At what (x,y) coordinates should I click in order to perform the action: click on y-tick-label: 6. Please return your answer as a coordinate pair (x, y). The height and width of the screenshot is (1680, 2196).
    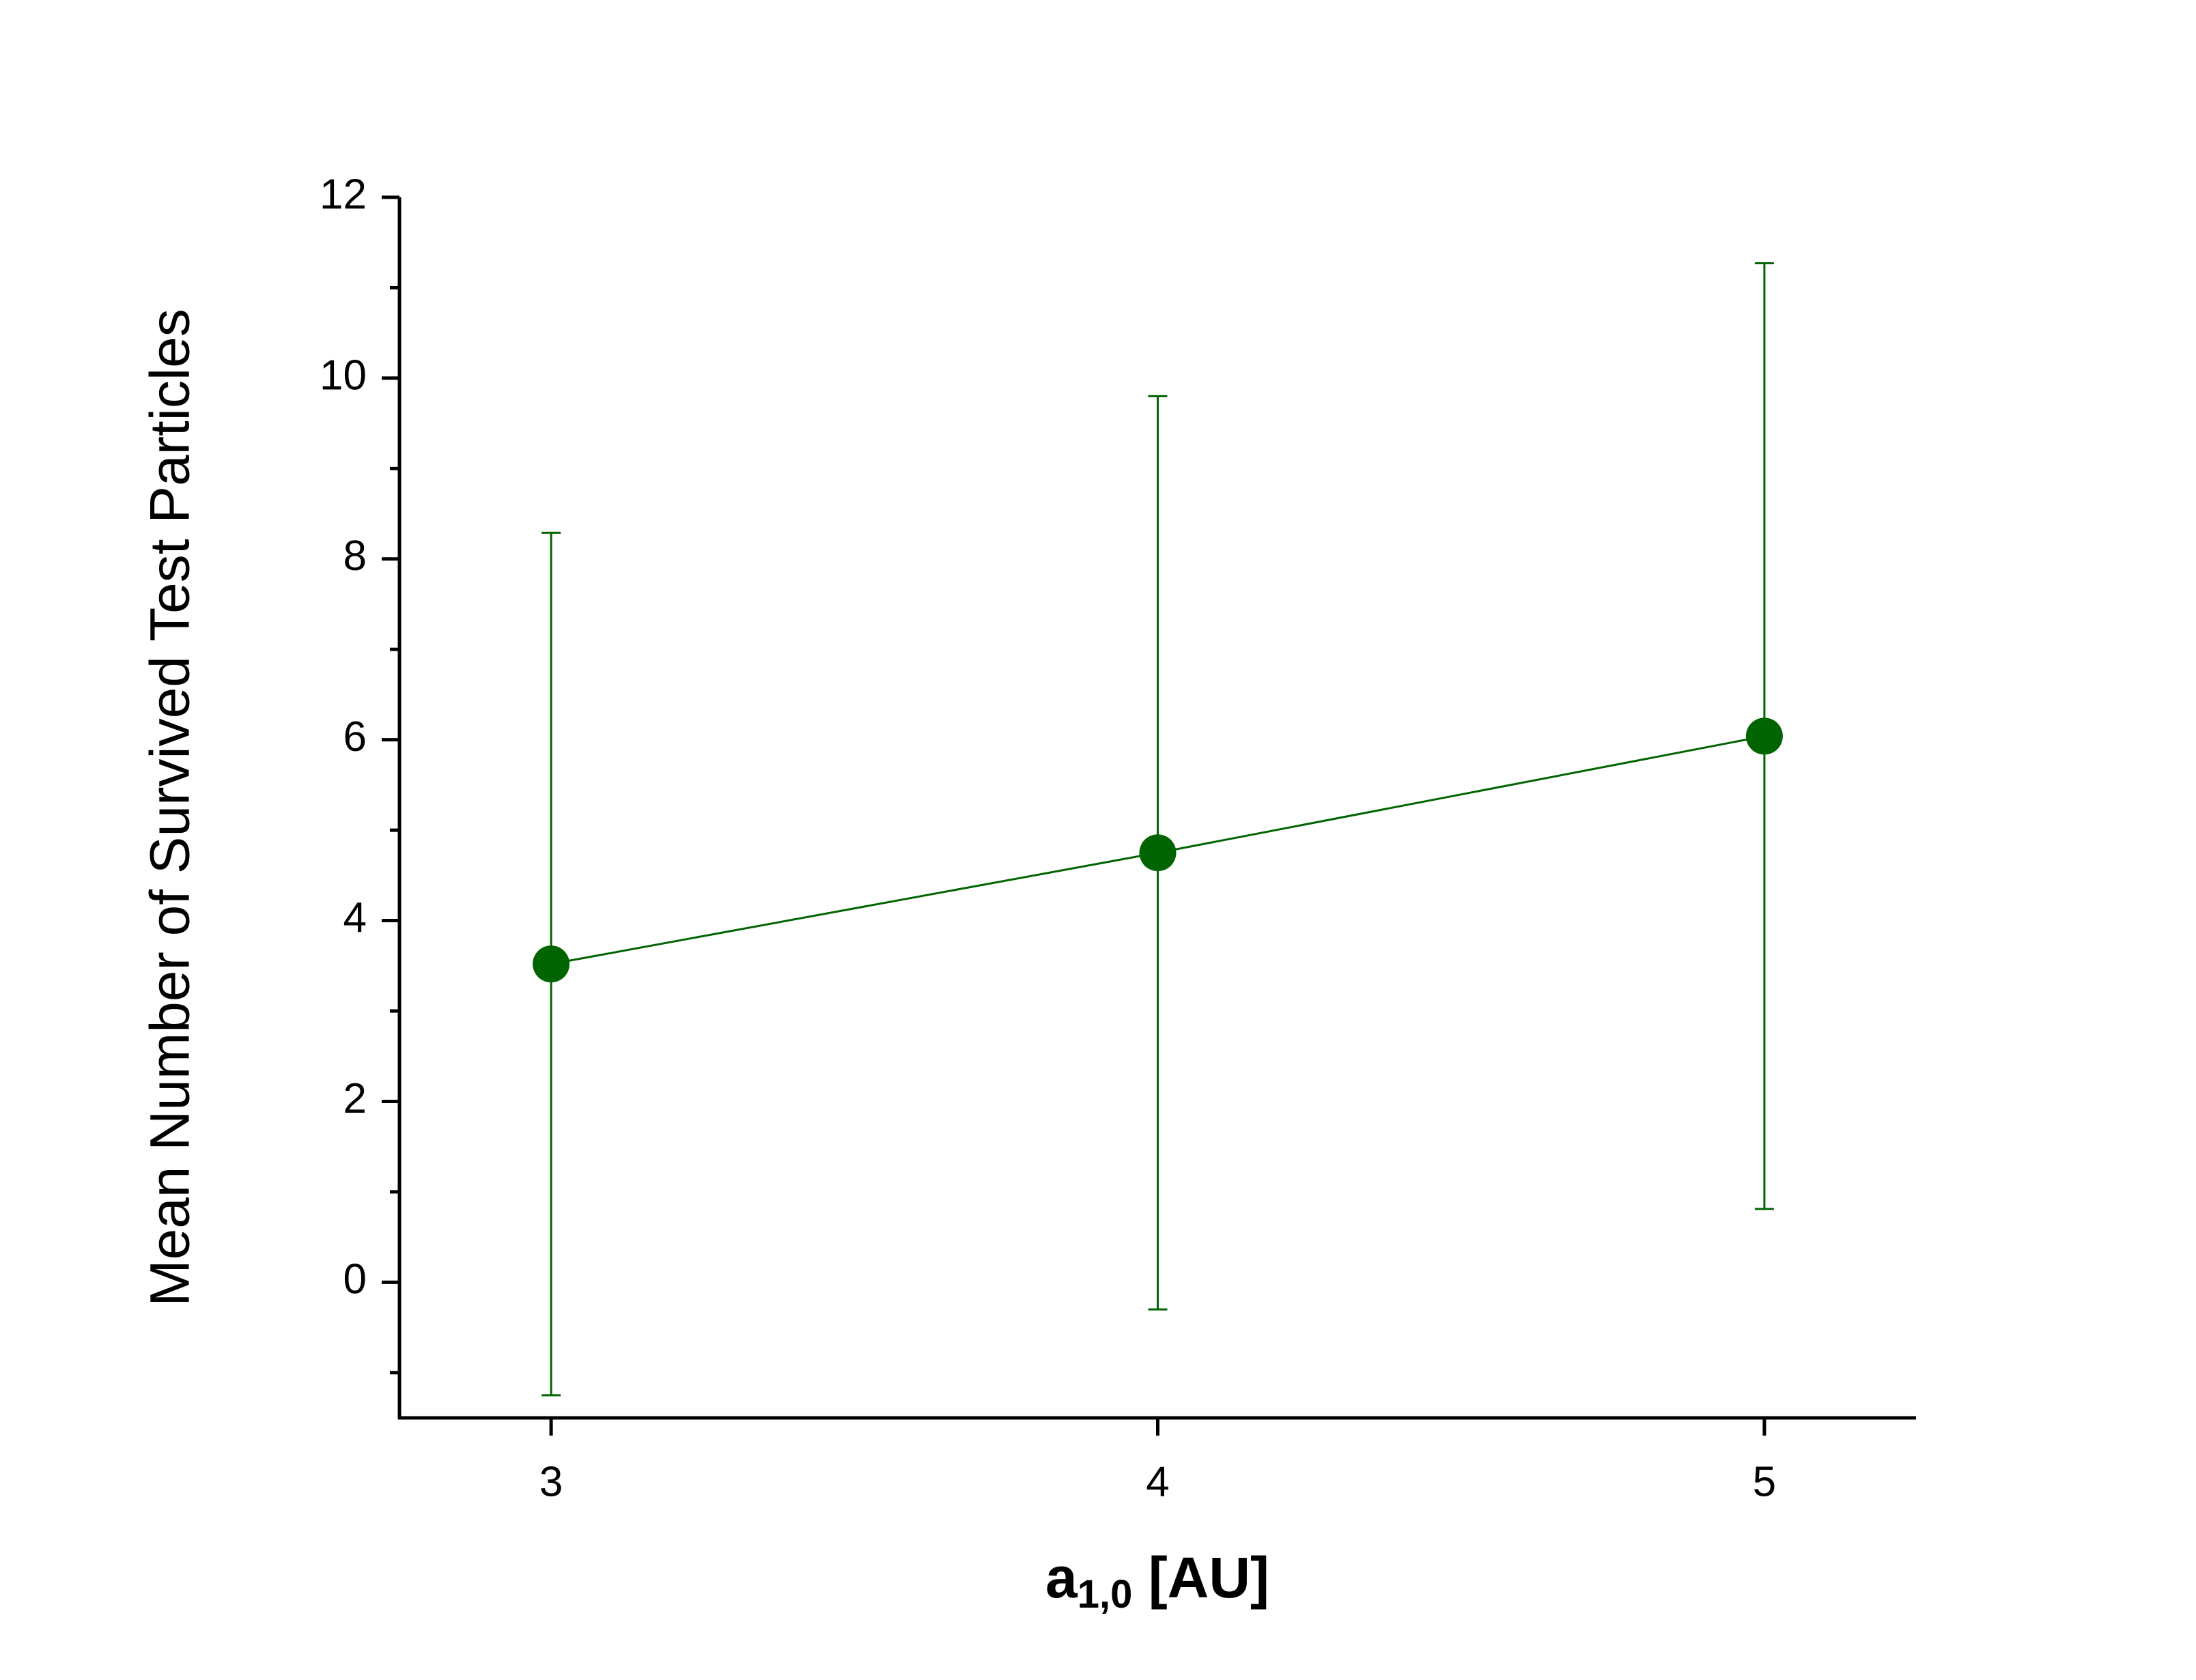
    Looking at the image, I should click on (355, 736).